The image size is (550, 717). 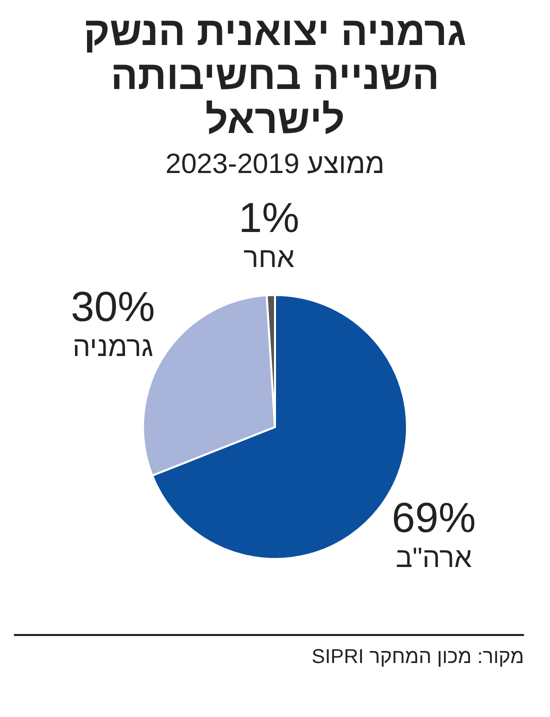 What do you see at coordinates (269, 218) in the screenshot?
I see `data-label: 1%` at bounding box center [269, 218].